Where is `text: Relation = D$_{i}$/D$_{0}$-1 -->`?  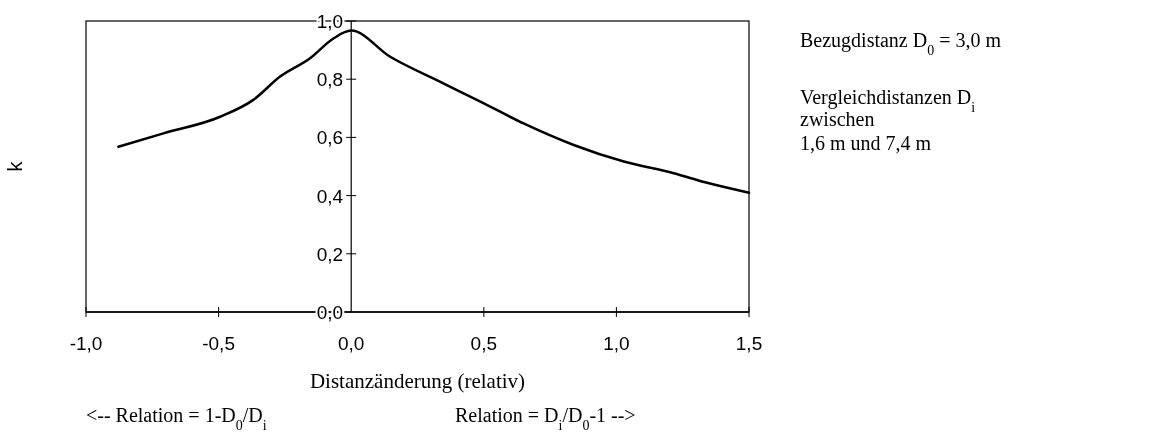
text: Relation = D$_{i}$/D$_{0}$-1 --> is located at coordinates (545, 418).